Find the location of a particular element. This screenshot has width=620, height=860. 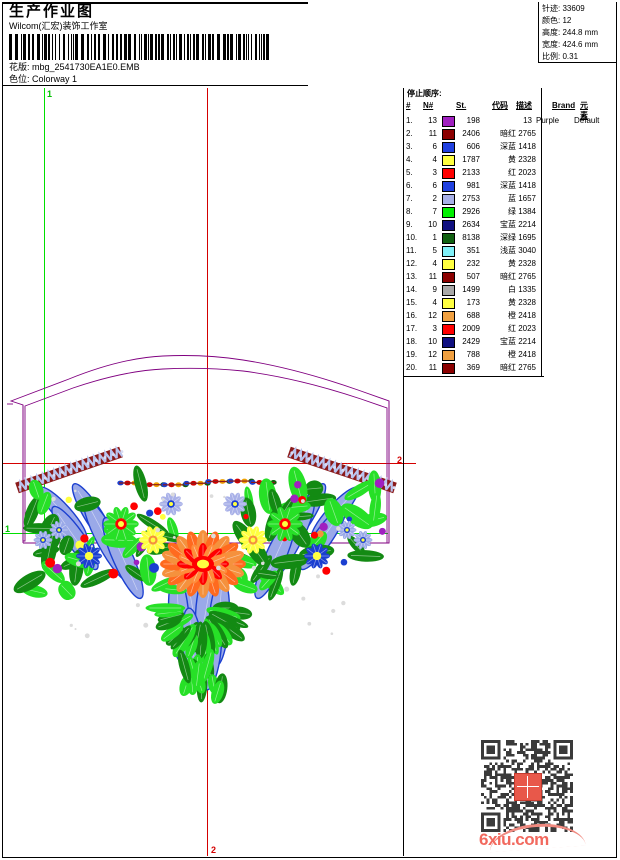

table-row: 14. 9 1499 白 1335 is located at coordinates (474, 289).